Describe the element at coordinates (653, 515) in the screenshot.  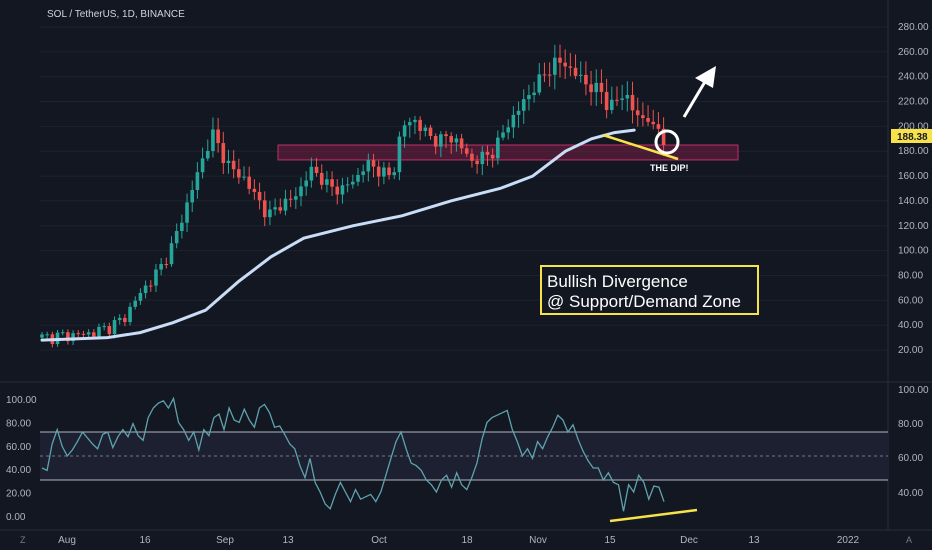
I see `rsi-divergence-line` at that location.